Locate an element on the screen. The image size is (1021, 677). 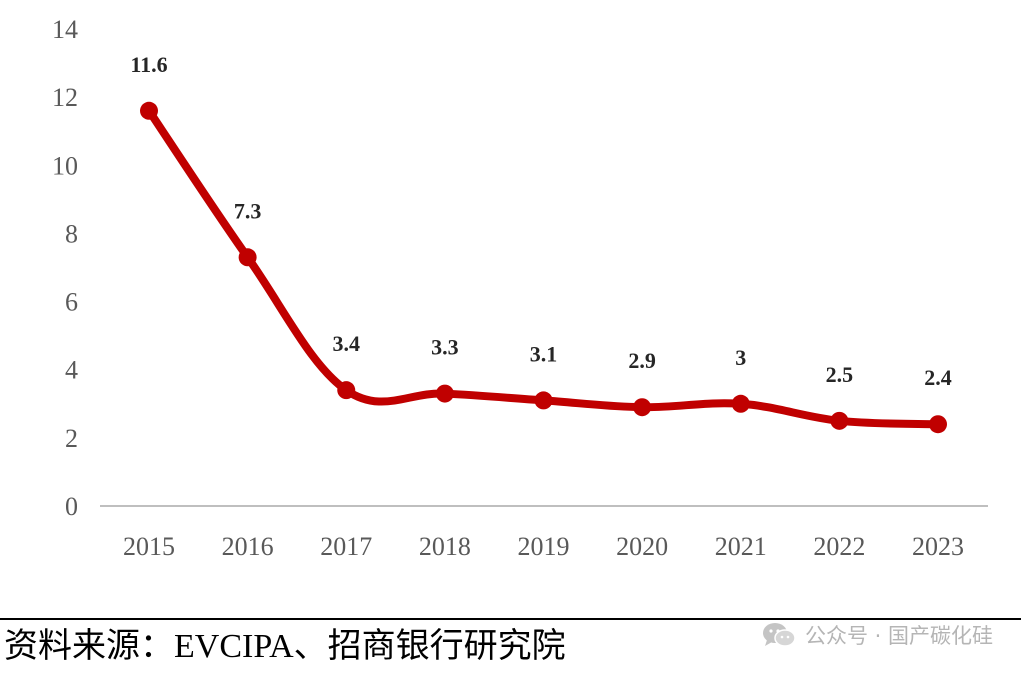
x-tick-label: 2022 is located at coordinates (839, 546).